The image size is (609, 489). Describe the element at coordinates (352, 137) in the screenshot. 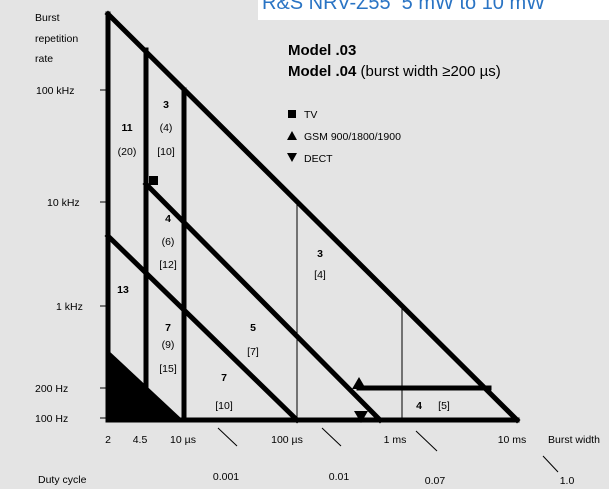

I see `legend-gsm-label: GSM 900/1800/1900` at that location.